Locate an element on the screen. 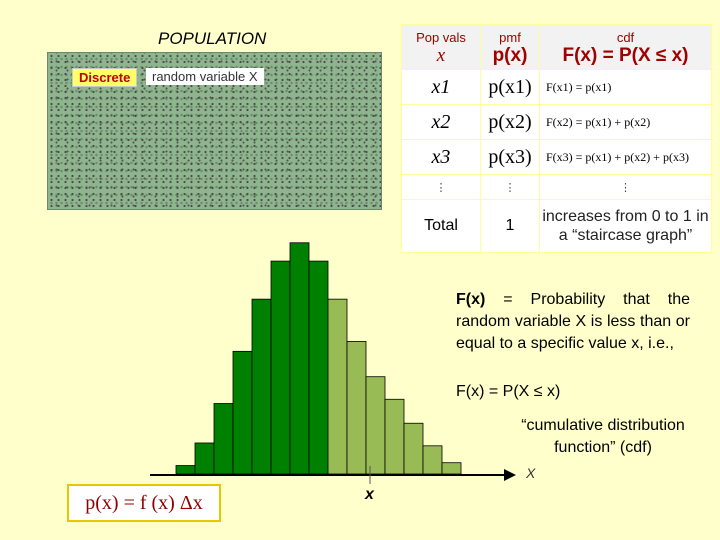 Image resolution: width=720 pixels, height=540 pixels. table-row: x3 p(x3) F(x3) = p(x1) + p(x2) + p(x3) is located at coordinates (556, 157).